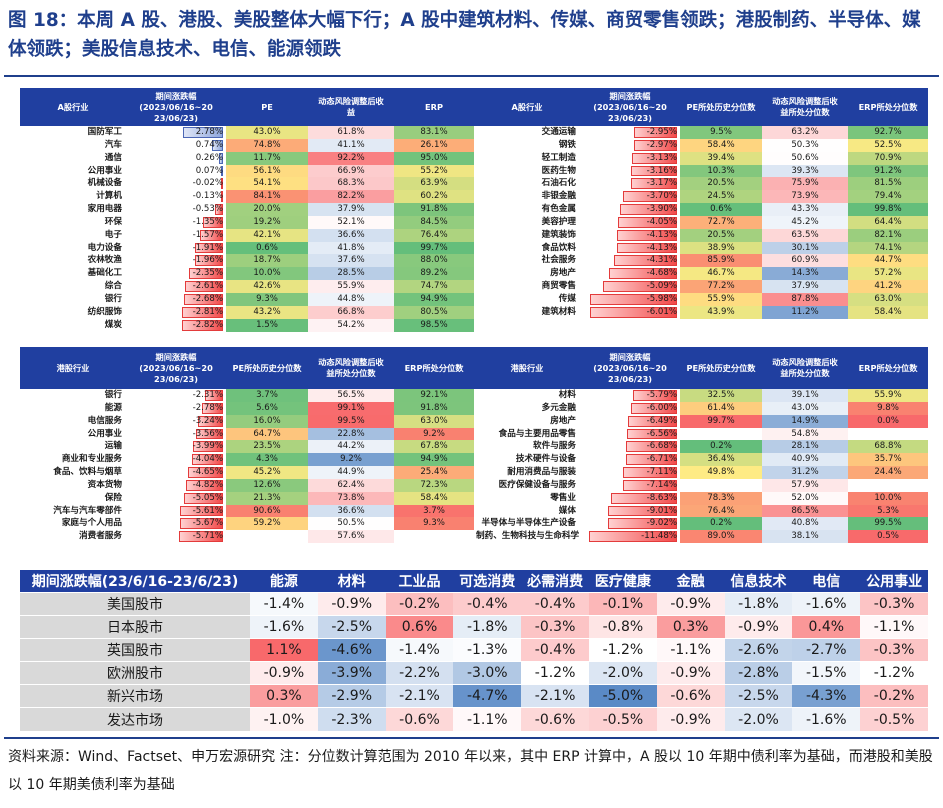 This screenshot has width=943, height=808. Describe the element at coordinates (351, 145) in the screenshot. I see `risk-cell: 41.1%` at that location.